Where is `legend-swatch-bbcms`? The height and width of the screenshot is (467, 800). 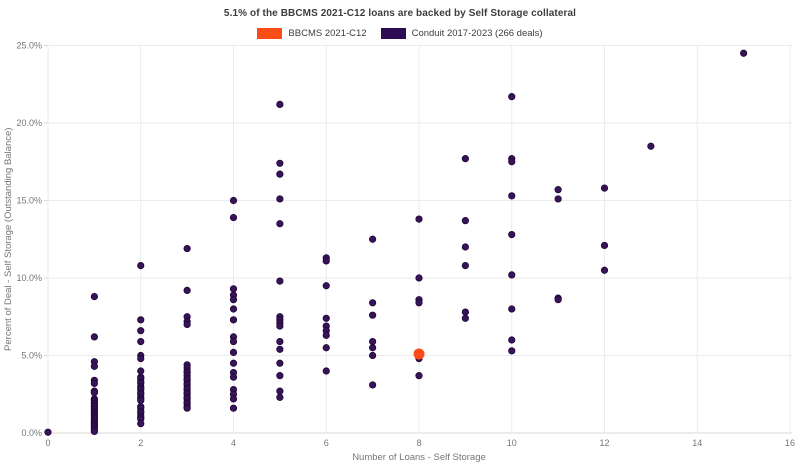 legend-swatch-bbcms is located at coordinates (270, 33).